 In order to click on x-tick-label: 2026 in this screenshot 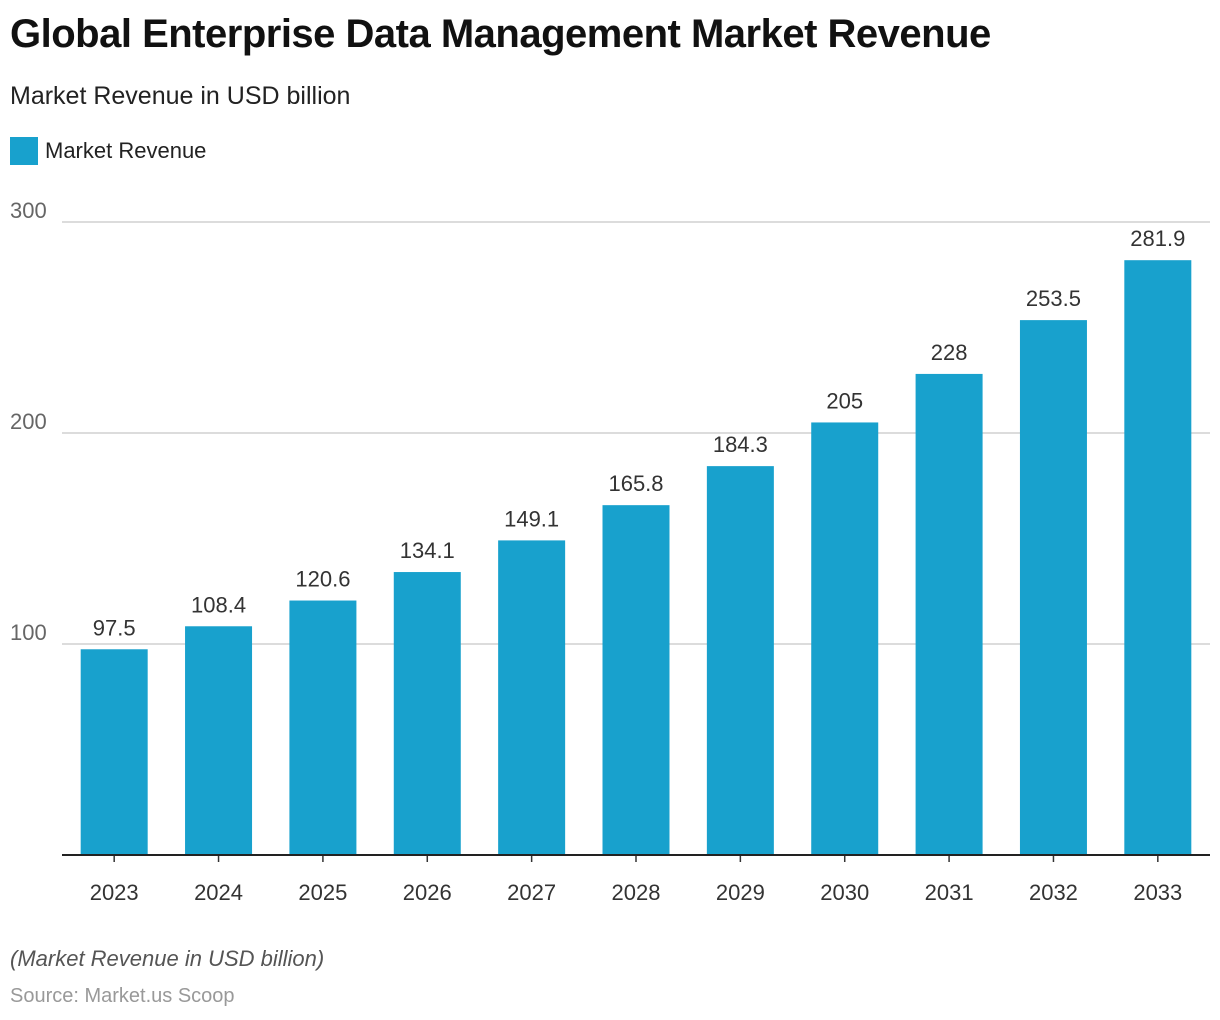, I will do `click(427, 892)`.